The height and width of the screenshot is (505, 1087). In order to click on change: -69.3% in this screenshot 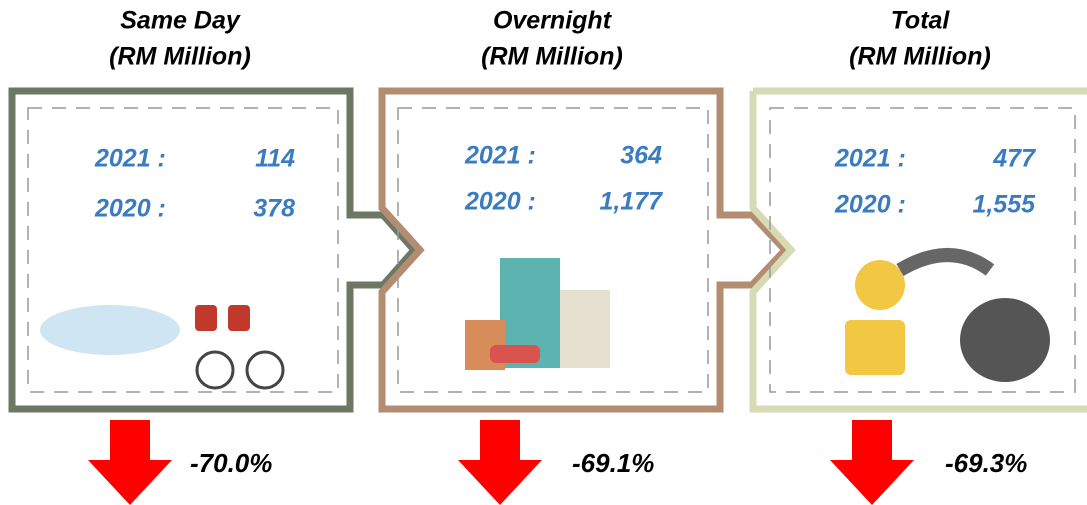, I will do `click(986, 463)`.